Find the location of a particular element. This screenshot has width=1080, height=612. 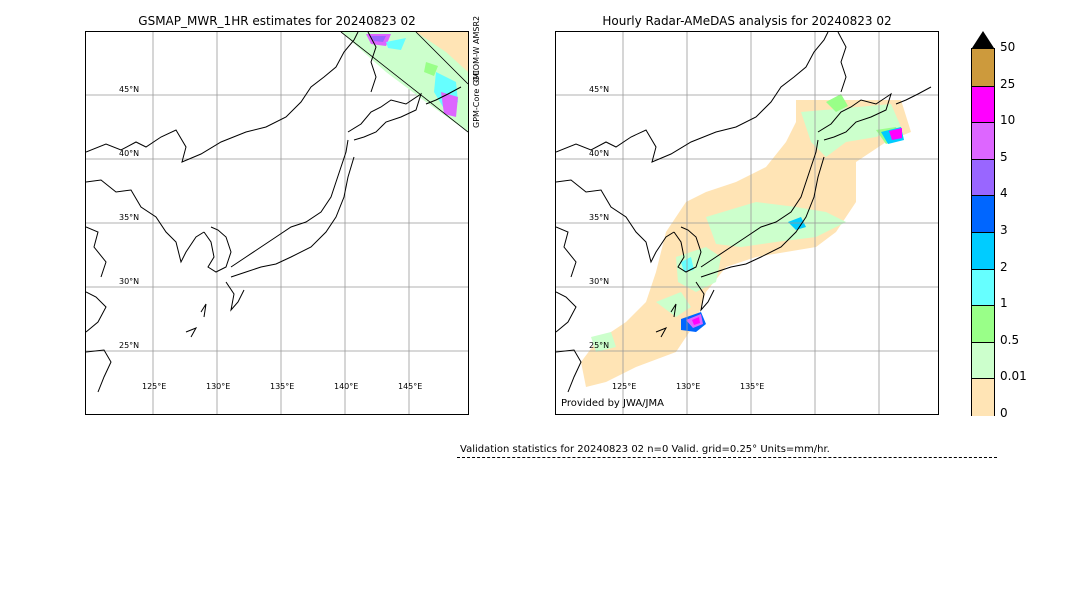

right-lat-label: 30°N is located at coordinates (599, 281).